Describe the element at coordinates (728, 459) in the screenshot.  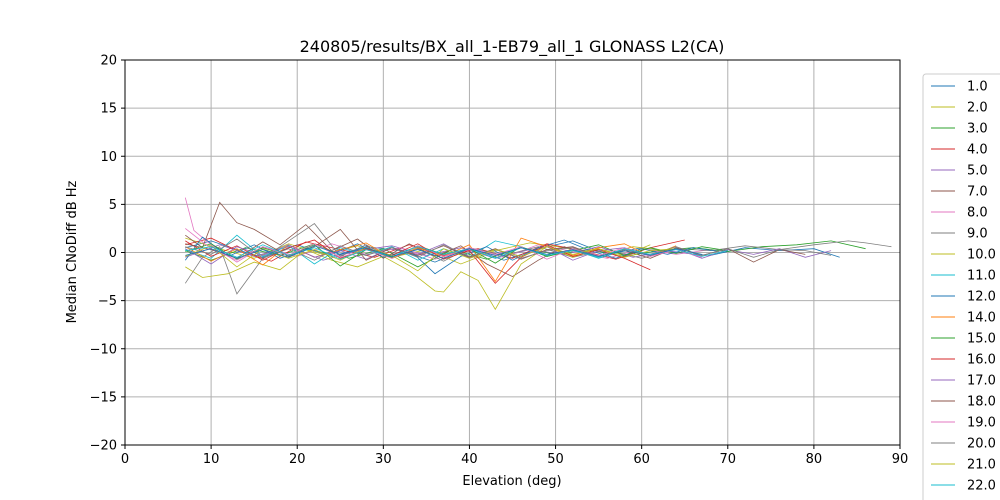
I see `x-tick-label: 70` at that location.